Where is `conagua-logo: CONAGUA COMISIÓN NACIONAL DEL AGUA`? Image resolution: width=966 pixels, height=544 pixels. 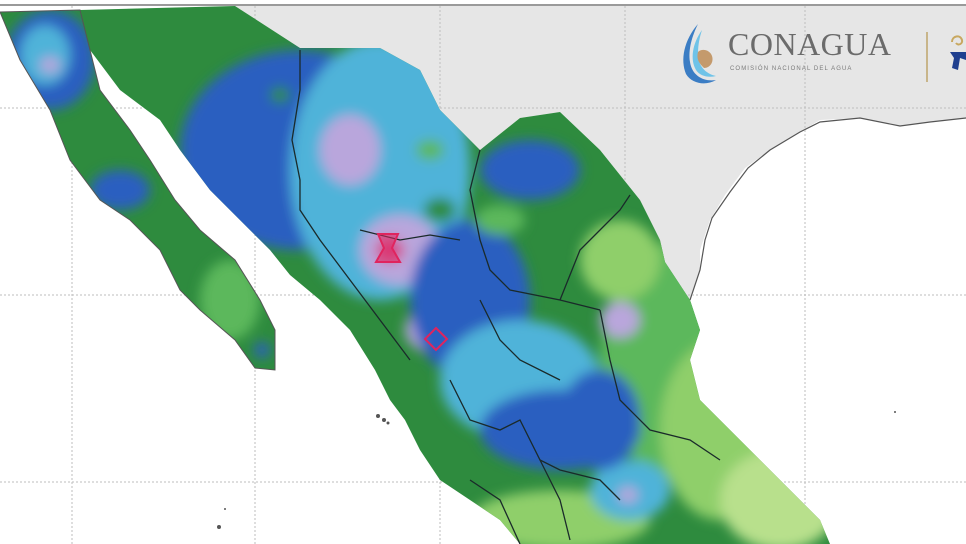
conagua-logo: CONAGUA COMISIÓN NACIONAL DEL AGUA is located at coordinates (821, 55).